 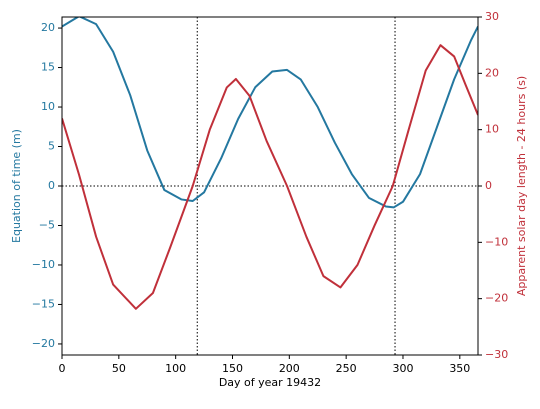 What do you see at coordinates (521, 186) in the screenshot?
I see `y2-axis-label: Apparent solar day length - 24 hours (s)` at bounding box center [521, 186].